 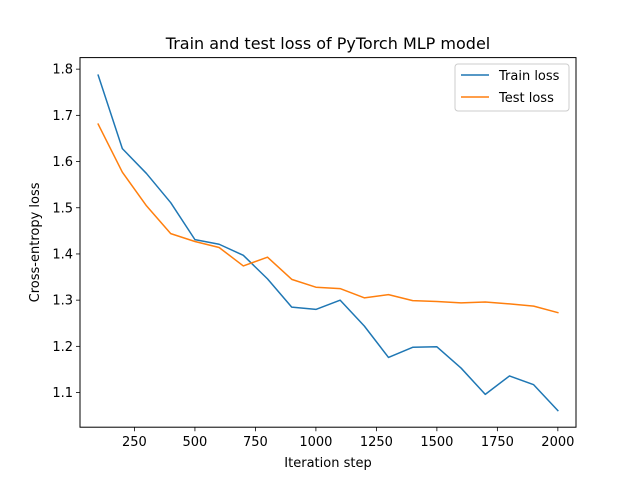 I want to click on x-tick-label: 250, so click(x=134, y=442).